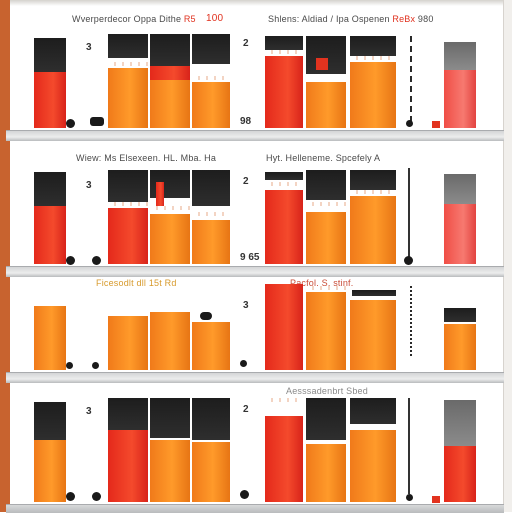 This screenshot has height=513, width=512. What do you see at coordinates (246, 305) in the screenshot?
I see `panel-3-marker-right: 3` at bounding box center [246, 305].